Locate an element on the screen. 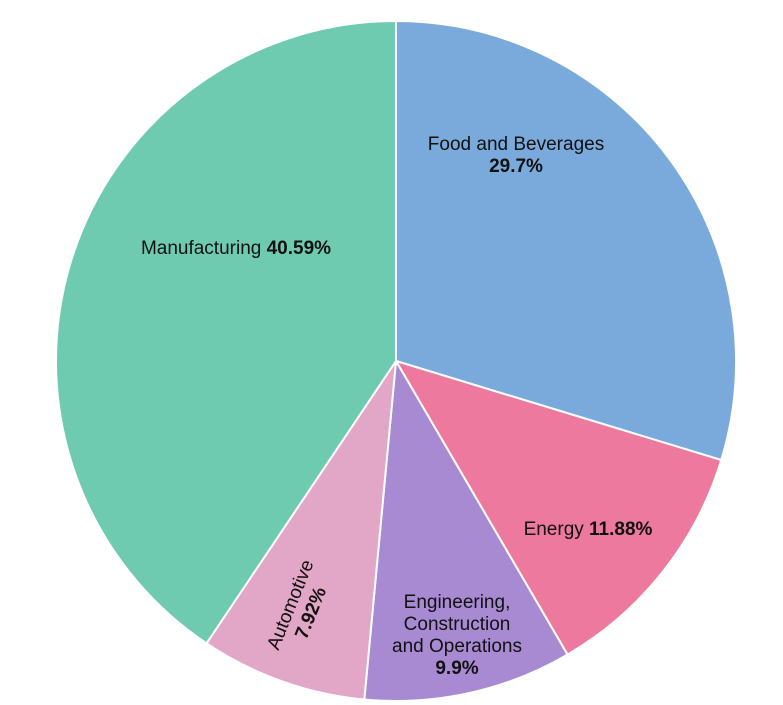 The height and width of the screenshot is (705, 783). pie-slice-automotive is located at coordinates (301, 530).